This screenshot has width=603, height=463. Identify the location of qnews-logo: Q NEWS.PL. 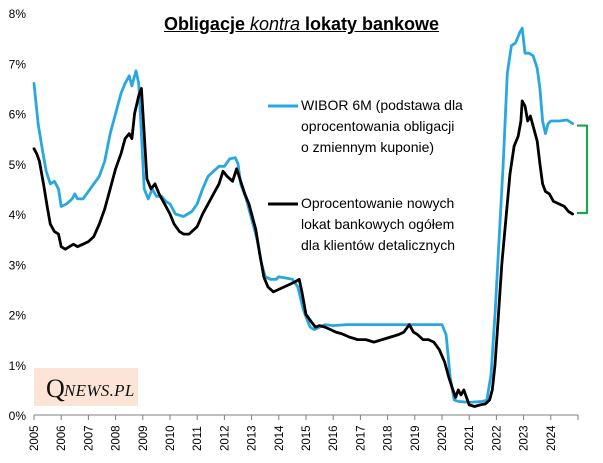
(86, 387).